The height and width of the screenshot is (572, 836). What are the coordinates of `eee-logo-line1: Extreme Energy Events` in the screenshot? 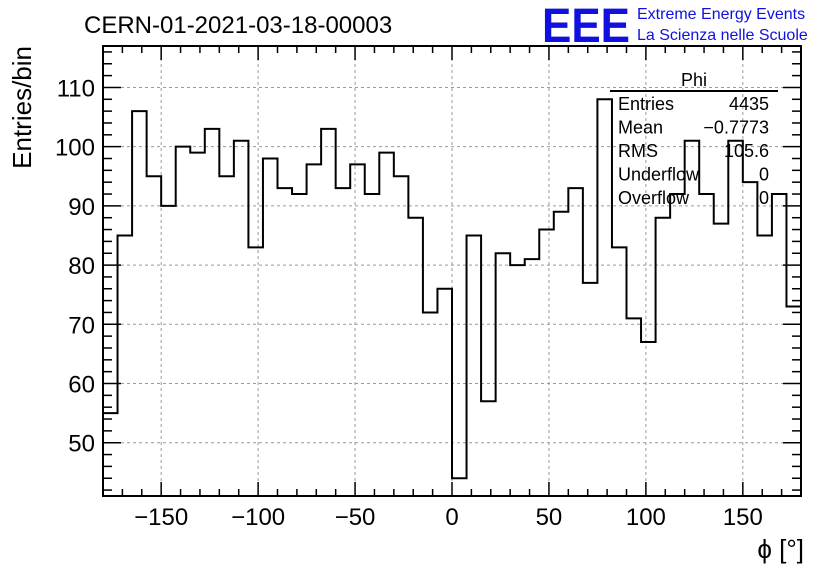 It's located at (721, 14).